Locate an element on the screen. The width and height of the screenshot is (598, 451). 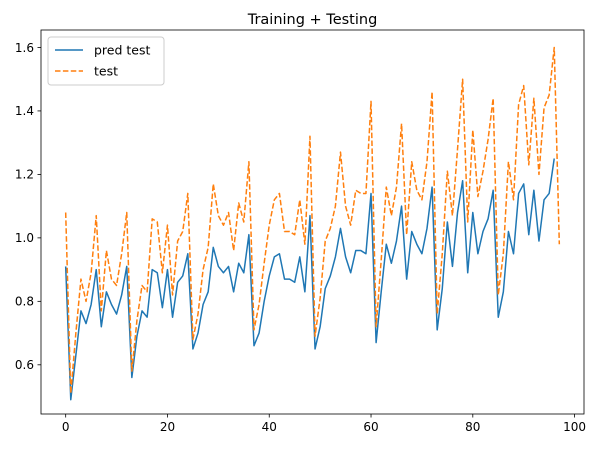
y-tick-label: 1.0 is located at coordinates (24, 238).